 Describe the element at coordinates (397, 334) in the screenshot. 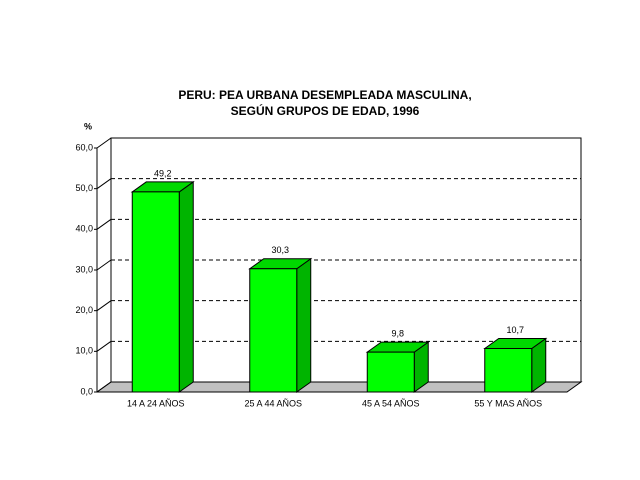

I see `value-label: 9,8` at that location.